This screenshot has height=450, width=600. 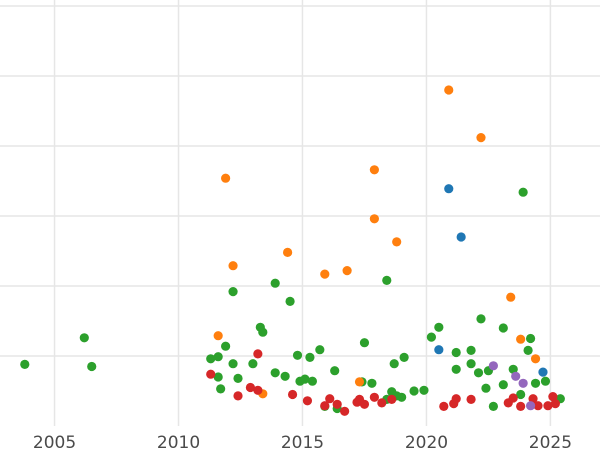 I want to click on x-tick-label: 2015, so click(x=302, y=441).